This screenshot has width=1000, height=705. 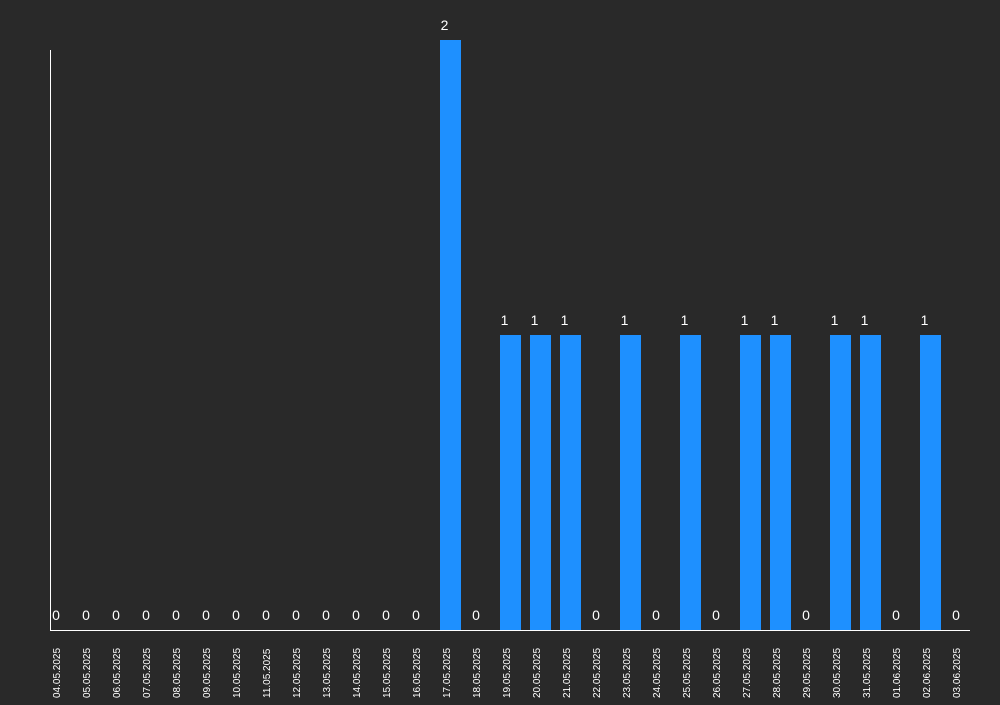 What do you see at coordinates (957, 673) in the screenshot?
I see `x-tick-label: 03.06.2025` at bounding box center [957, 673].